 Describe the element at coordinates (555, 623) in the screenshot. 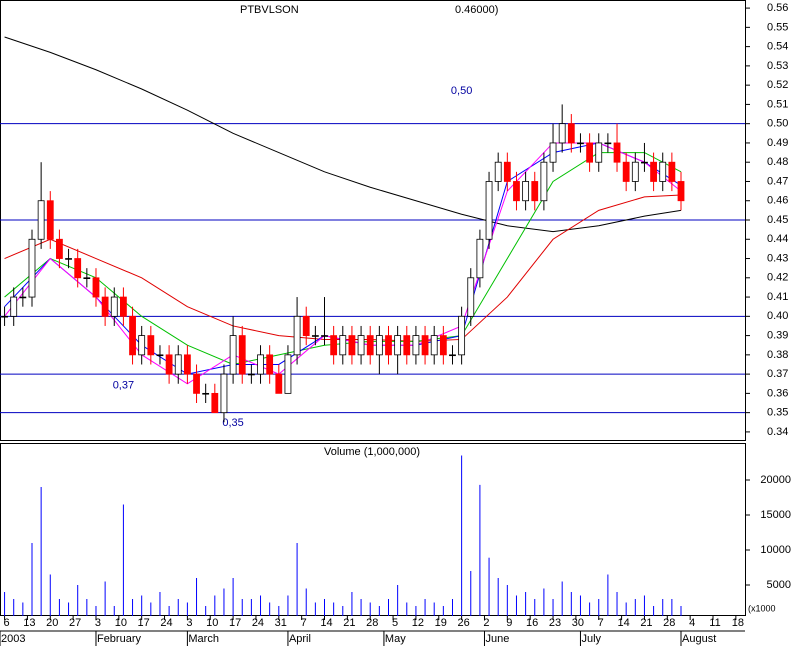

I see `x-tick-label: 23` at that location.